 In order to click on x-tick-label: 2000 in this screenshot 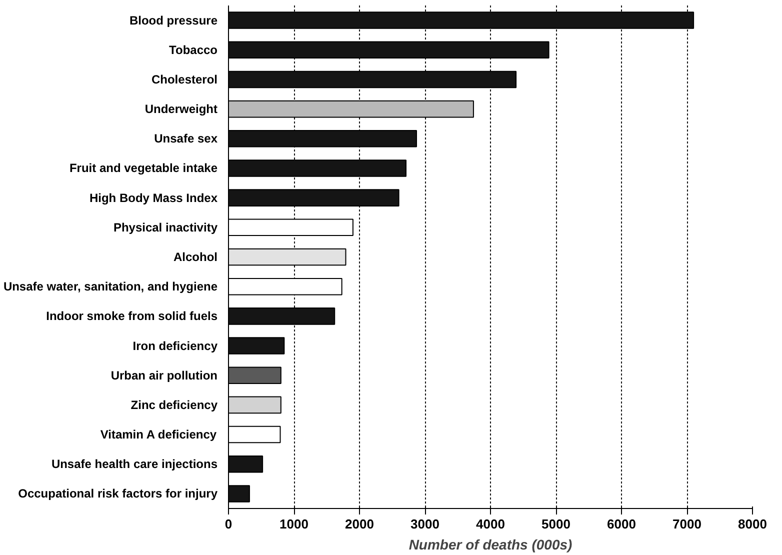, I will do `click(359, 524)`.